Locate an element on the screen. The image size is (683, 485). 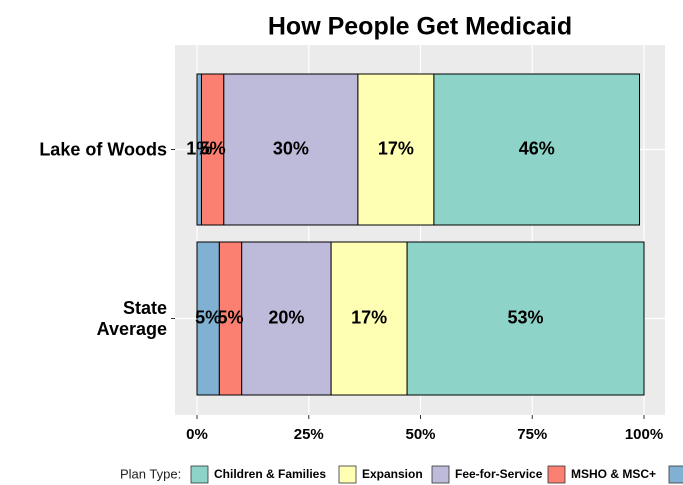
x-tick-label: 50% is located at coordinates (420, 434).